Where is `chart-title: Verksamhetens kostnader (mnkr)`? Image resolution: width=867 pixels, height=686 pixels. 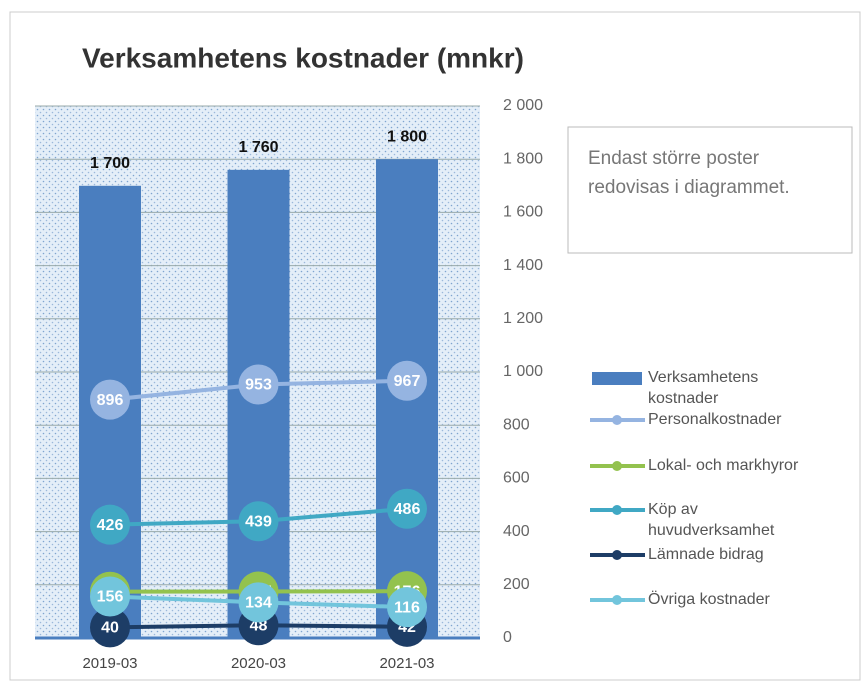
chart-title: Verksamhetens kostnader (mnkr) is located at coordinates (303, 57).